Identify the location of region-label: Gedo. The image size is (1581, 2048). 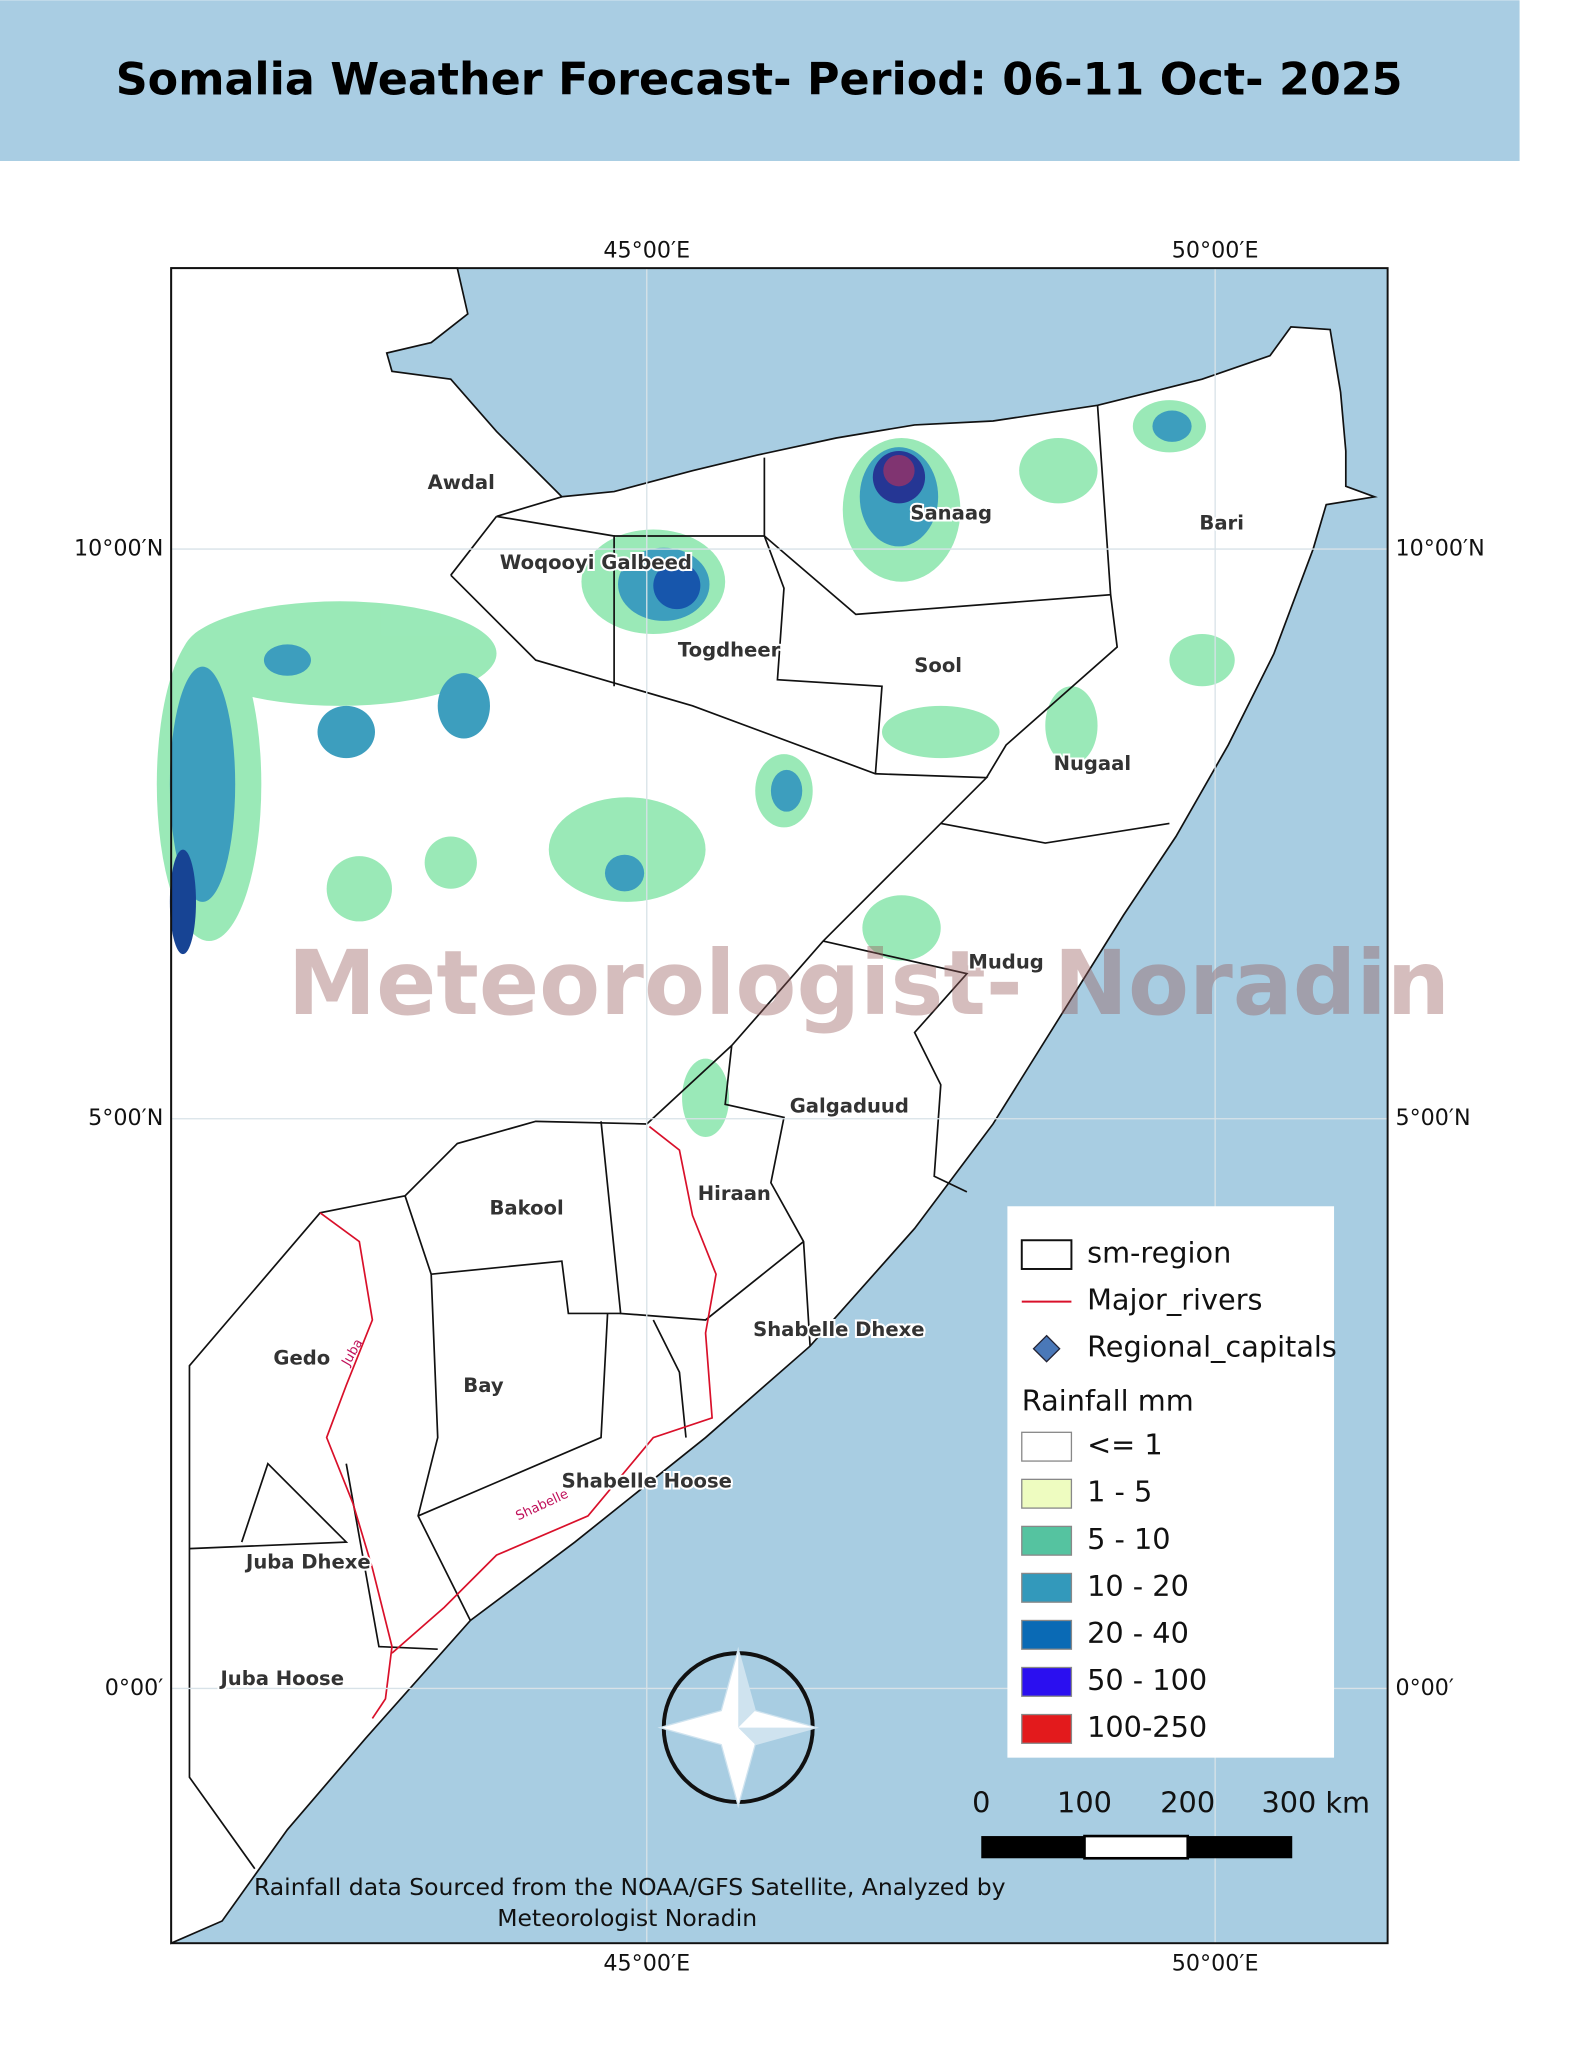
(301, 1358).